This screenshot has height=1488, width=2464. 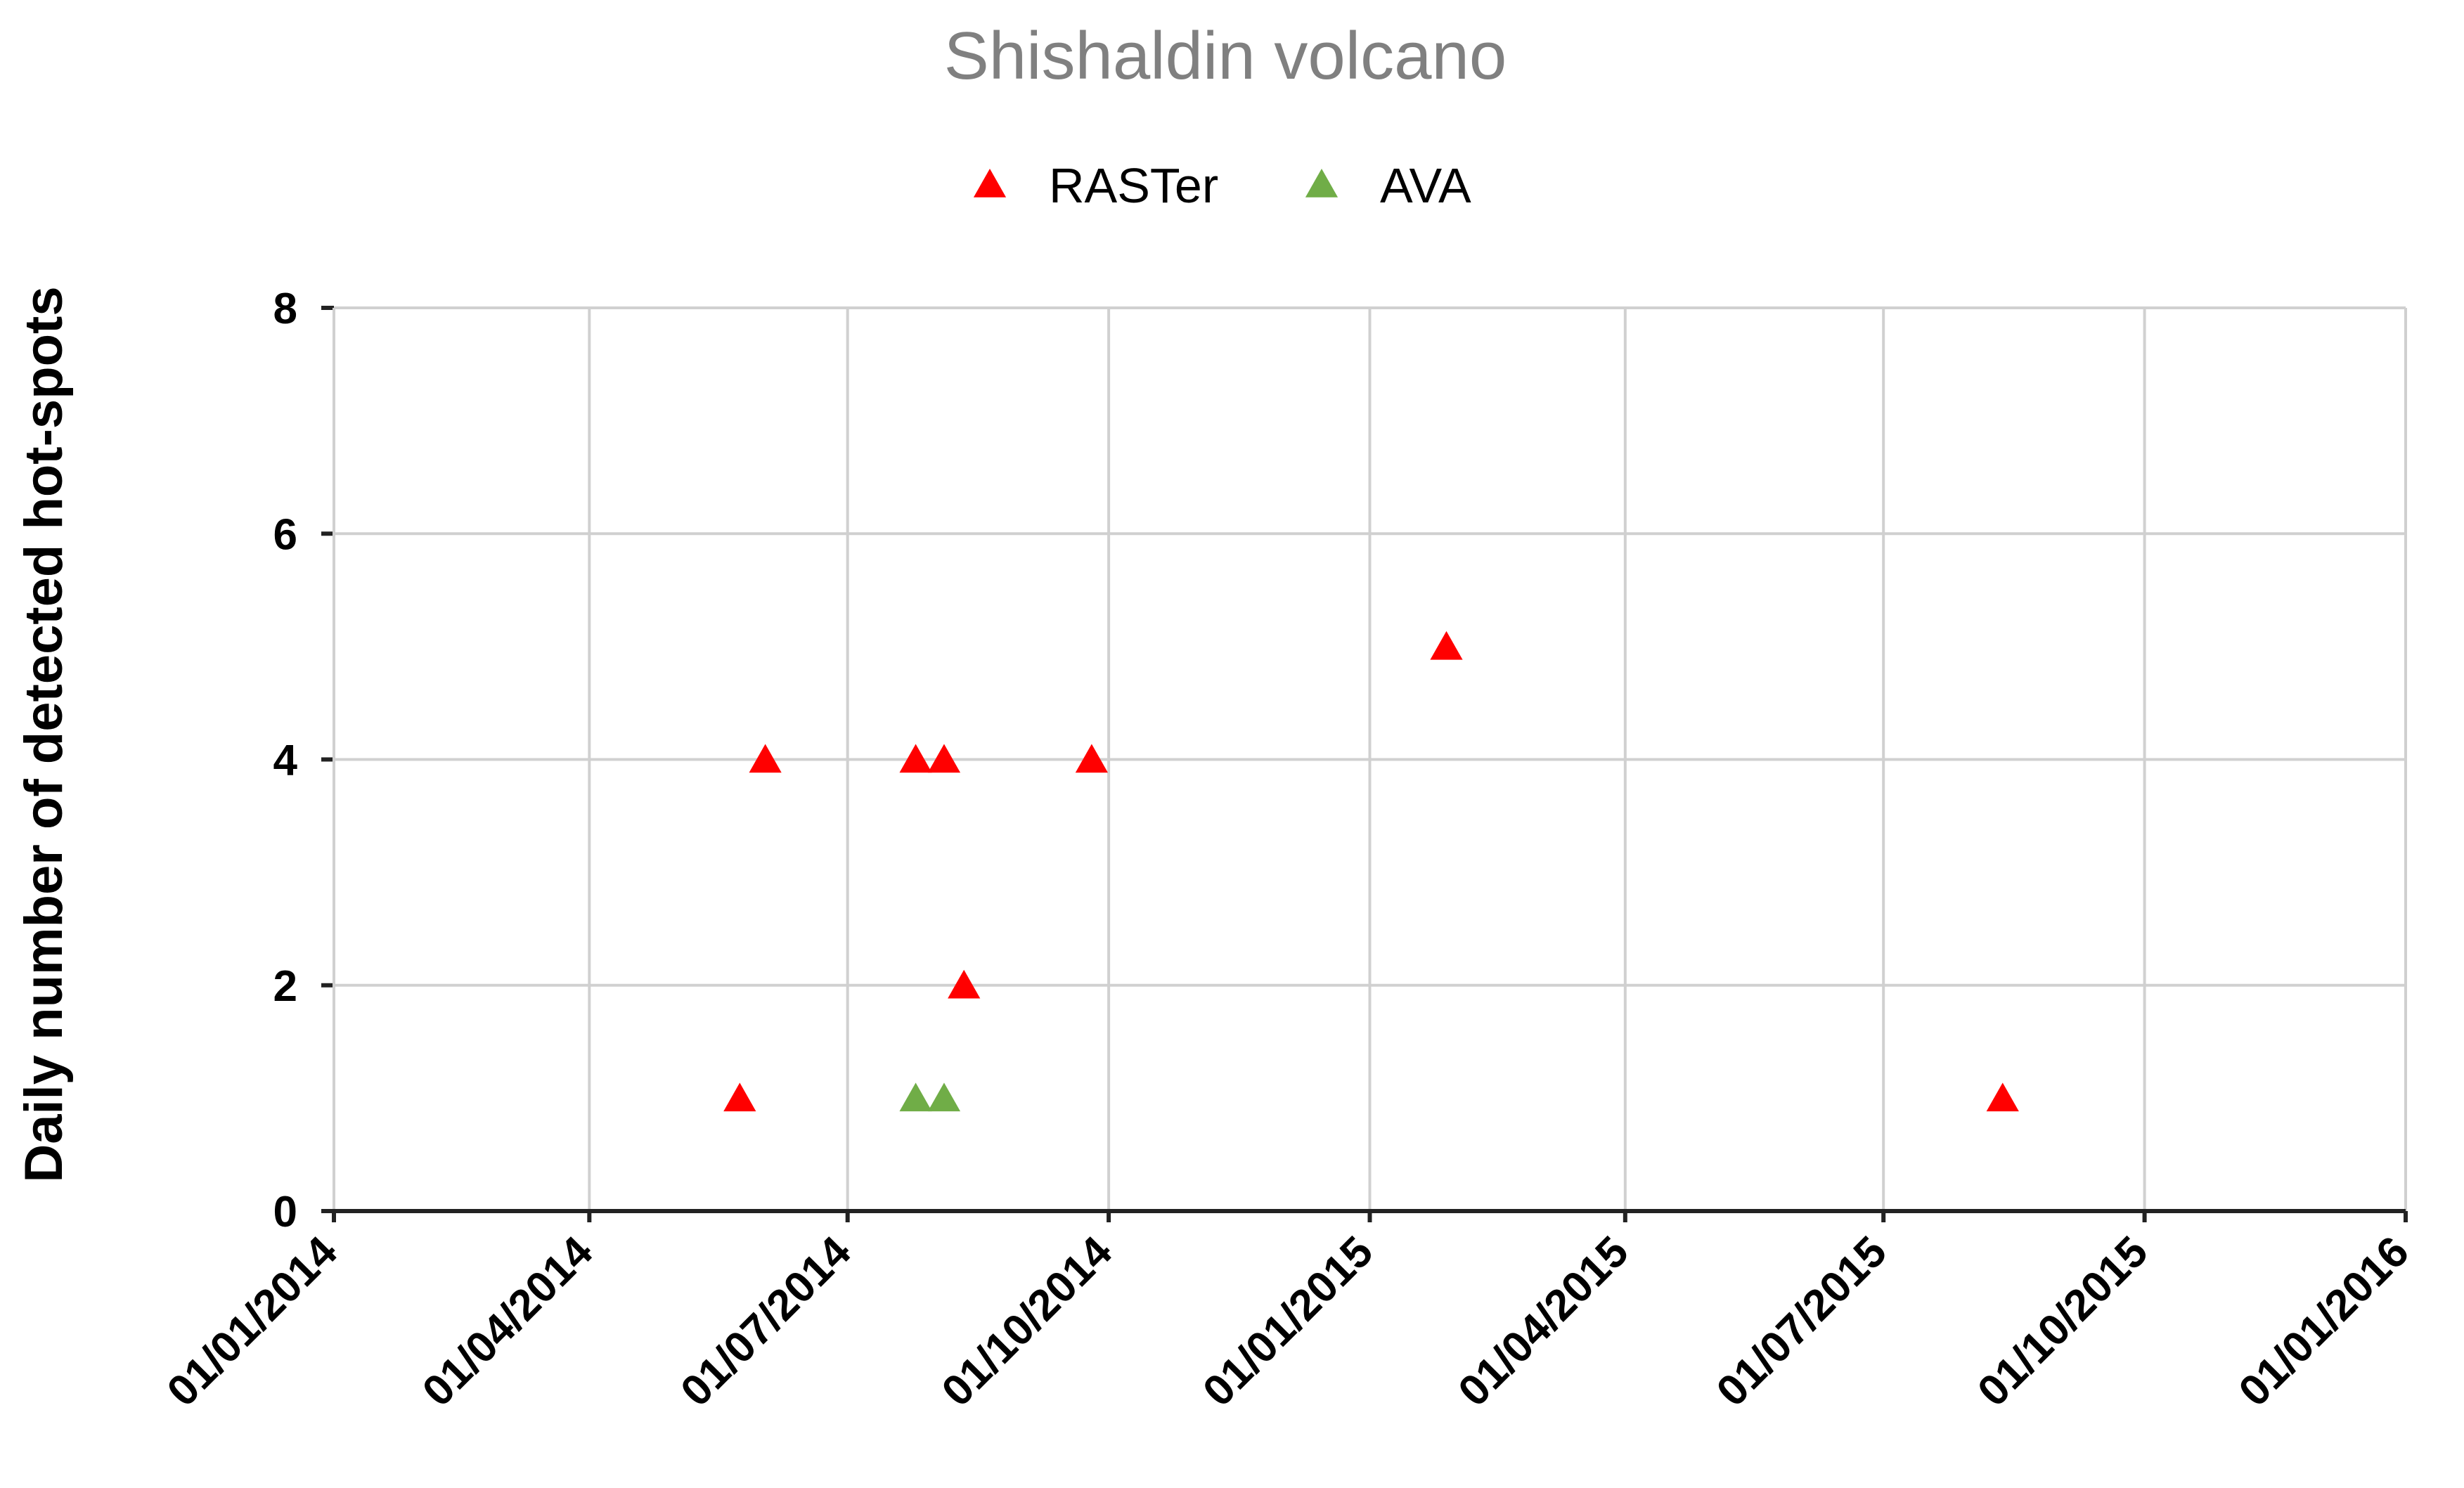 What do you see at coordinates (1133, 185) in the screenshot?
I see `legend-label-raster: RASTer` at bounding box center [1133, 185].